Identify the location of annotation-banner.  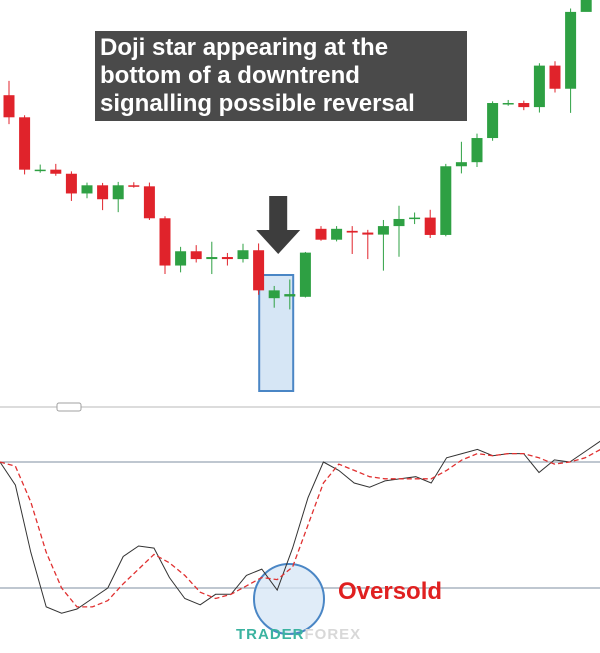
(281, 76).